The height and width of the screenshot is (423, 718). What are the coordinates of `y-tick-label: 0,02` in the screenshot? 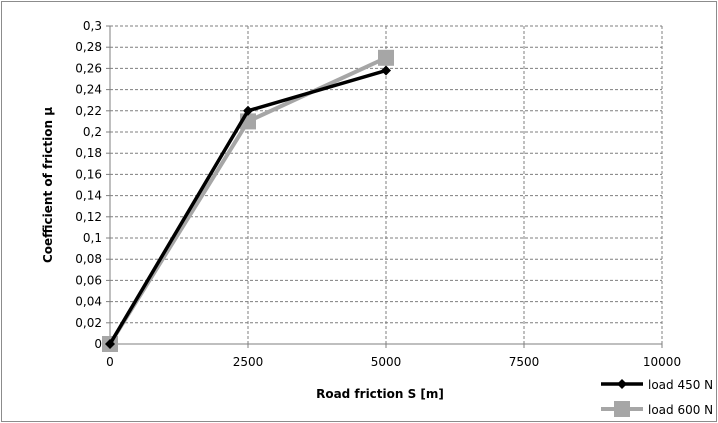 It's located at (88, 323).